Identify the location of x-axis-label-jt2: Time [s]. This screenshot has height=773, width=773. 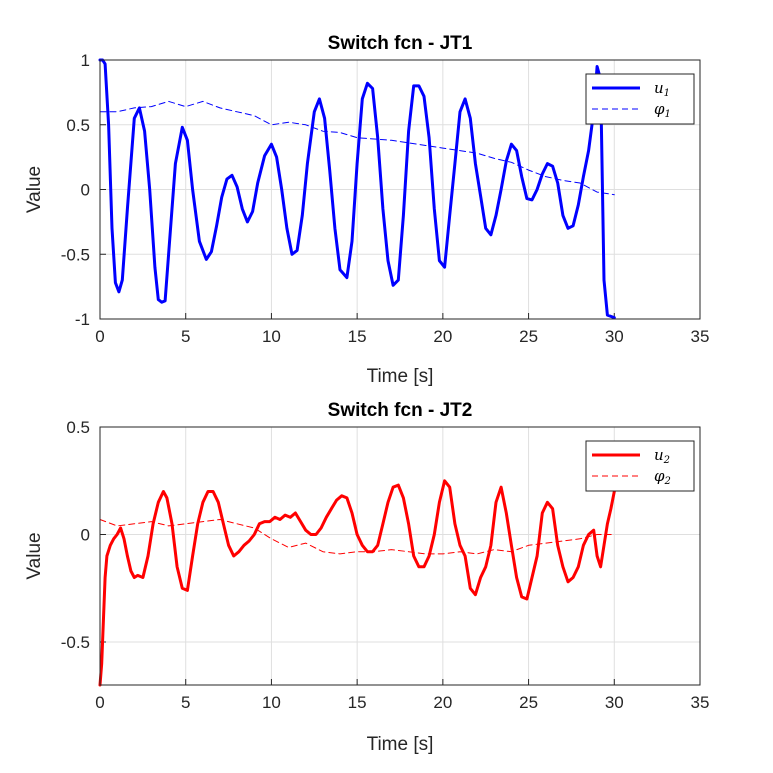
(400, 744).